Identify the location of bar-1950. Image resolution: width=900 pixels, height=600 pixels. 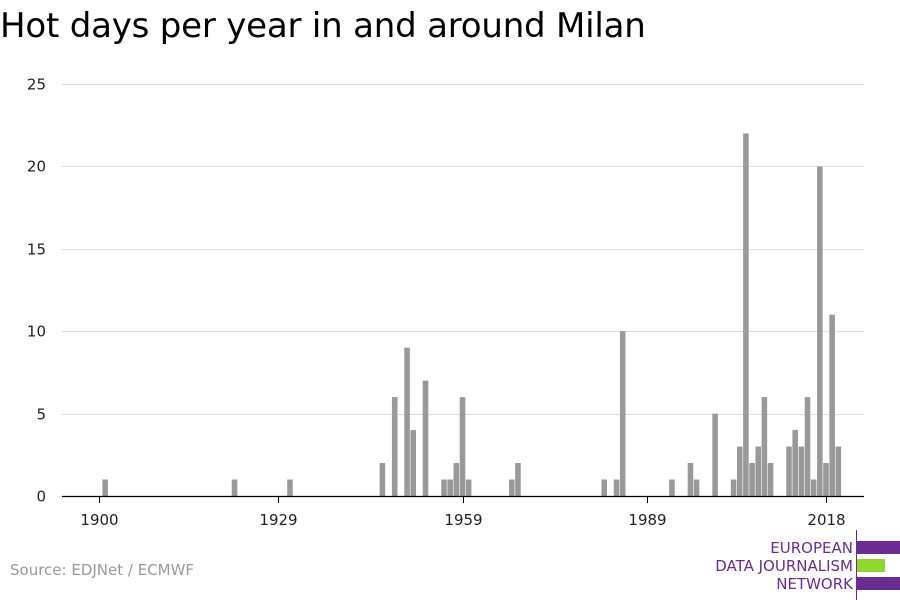
(407, 421).